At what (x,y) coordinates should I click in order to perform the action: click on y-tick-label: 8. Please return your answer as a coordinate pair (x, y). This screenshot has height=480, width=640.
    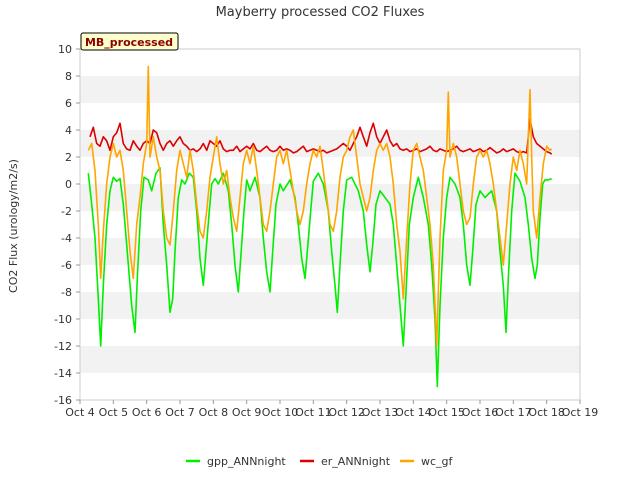
    Looking at the image, I should click on (68, 76).